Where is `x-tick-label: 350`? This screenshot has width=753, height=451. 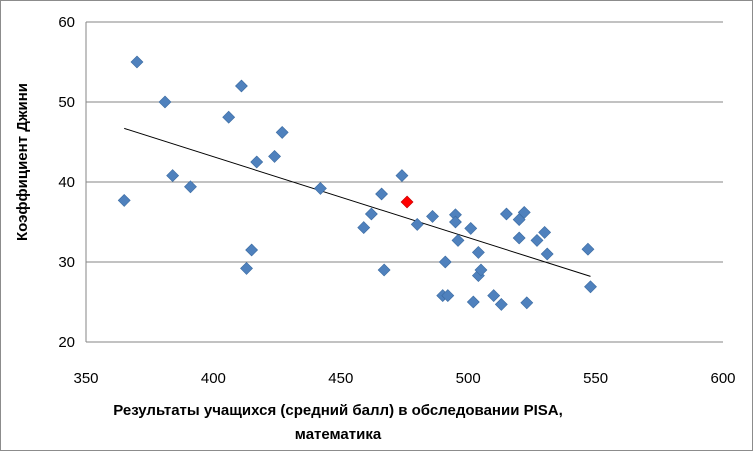
x-tick-label: 350 is located at coordinates (85, 378).